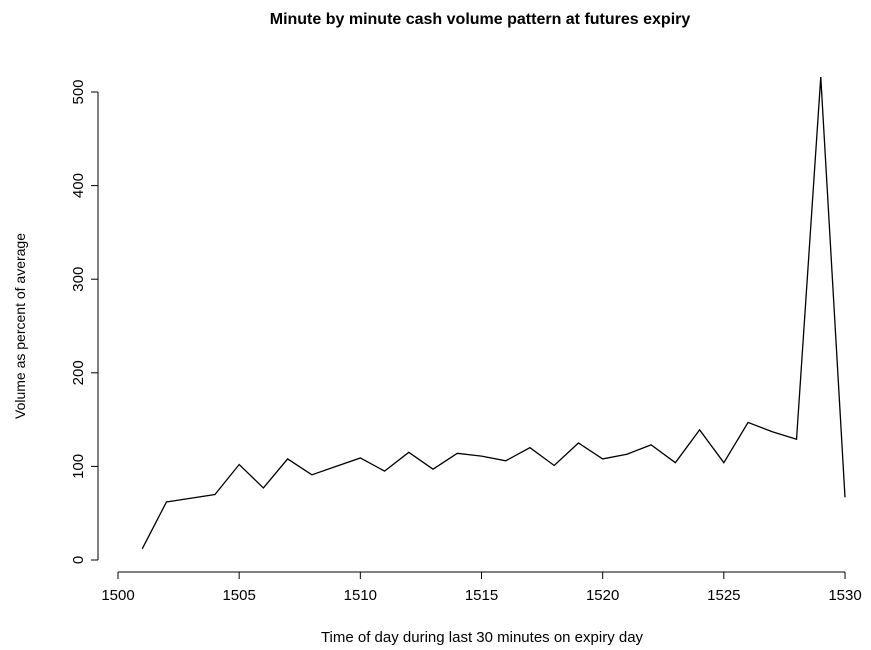 The image size is (871, 650). Describe the element at coordinates (78, 279) in the screenshot. I see `y-tick-label: 300` at that location.